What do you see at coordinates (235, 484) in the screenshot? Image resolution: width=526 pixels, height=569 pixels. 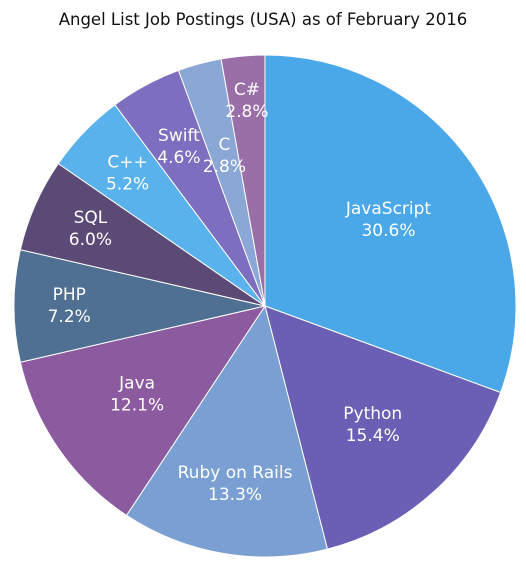 I see `slice-label: Ruby on Rails 13.3%` at bounding box center [235, 484].